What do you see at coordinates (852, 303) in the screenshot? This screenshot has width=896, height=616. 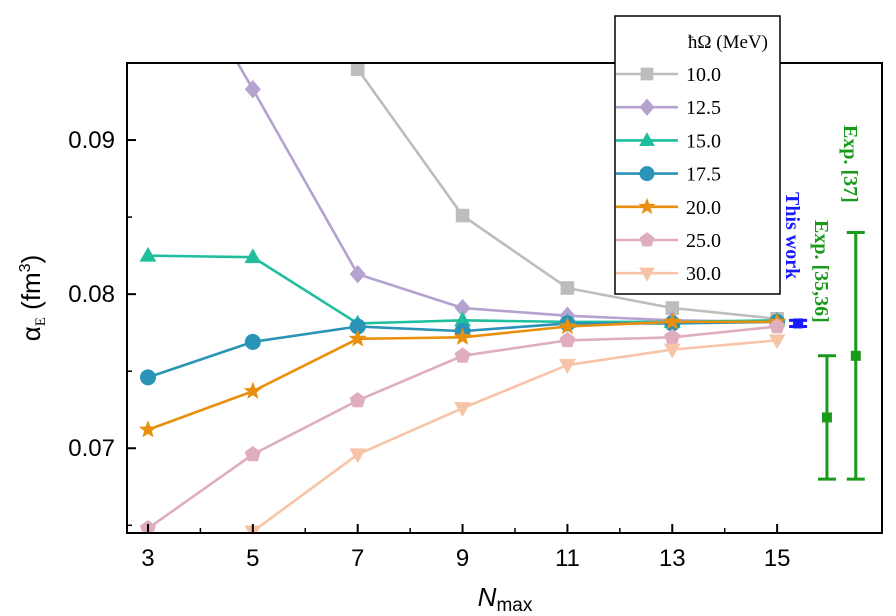 I see `annotation-2: Exp. [37]` at bounding box center [852, 303].